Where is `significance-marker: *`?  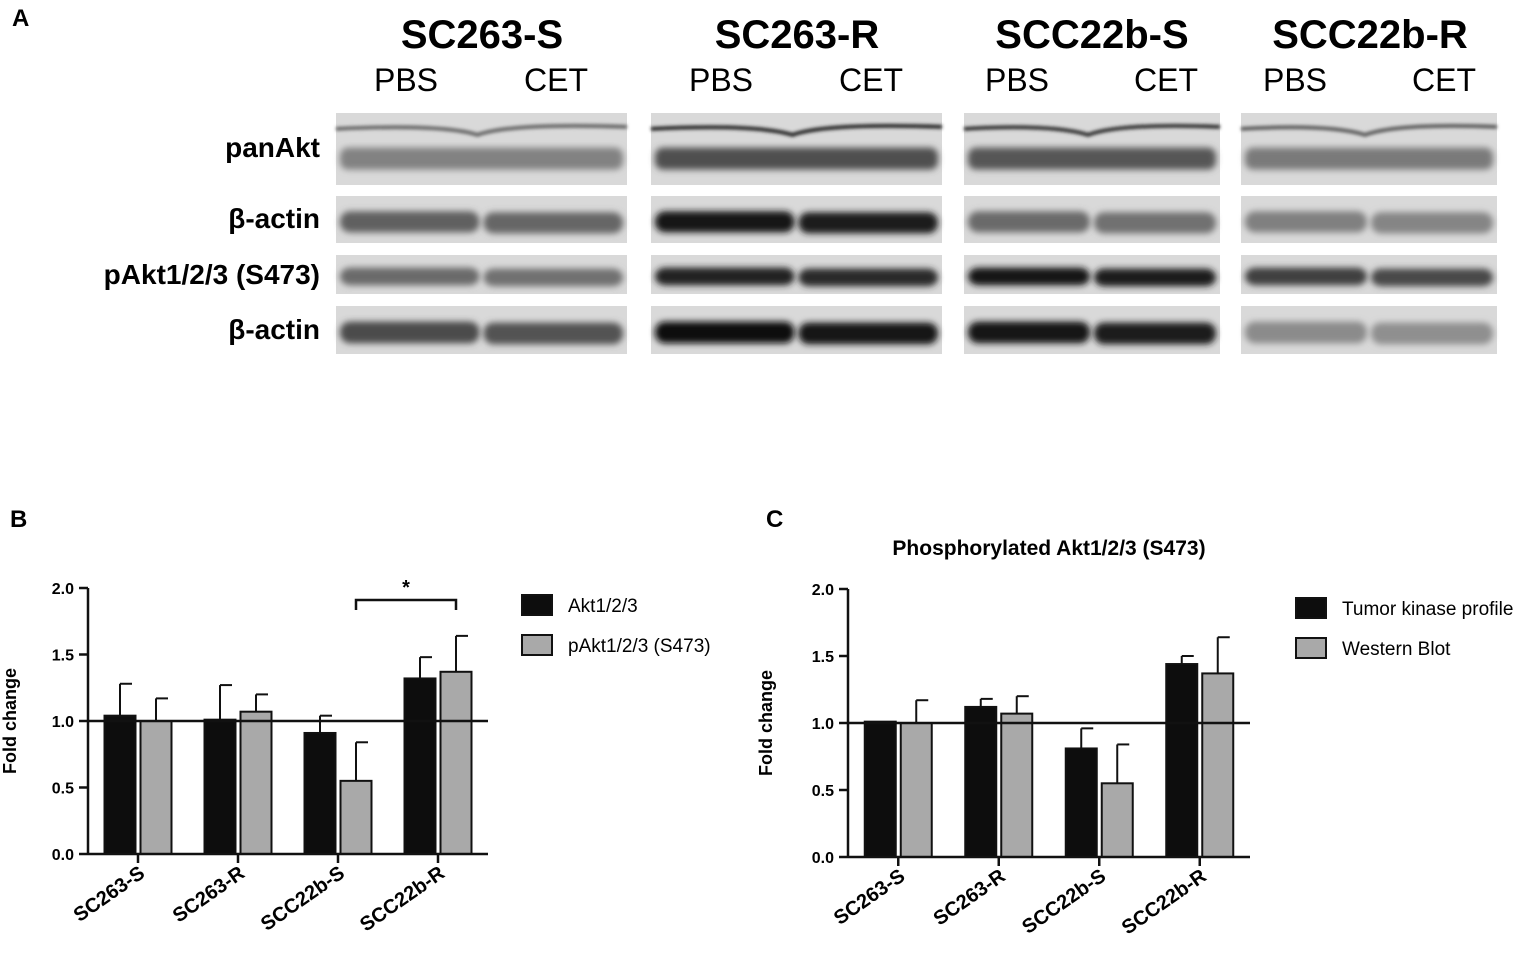
significance-marker: * is located at coordinates (406, 588).